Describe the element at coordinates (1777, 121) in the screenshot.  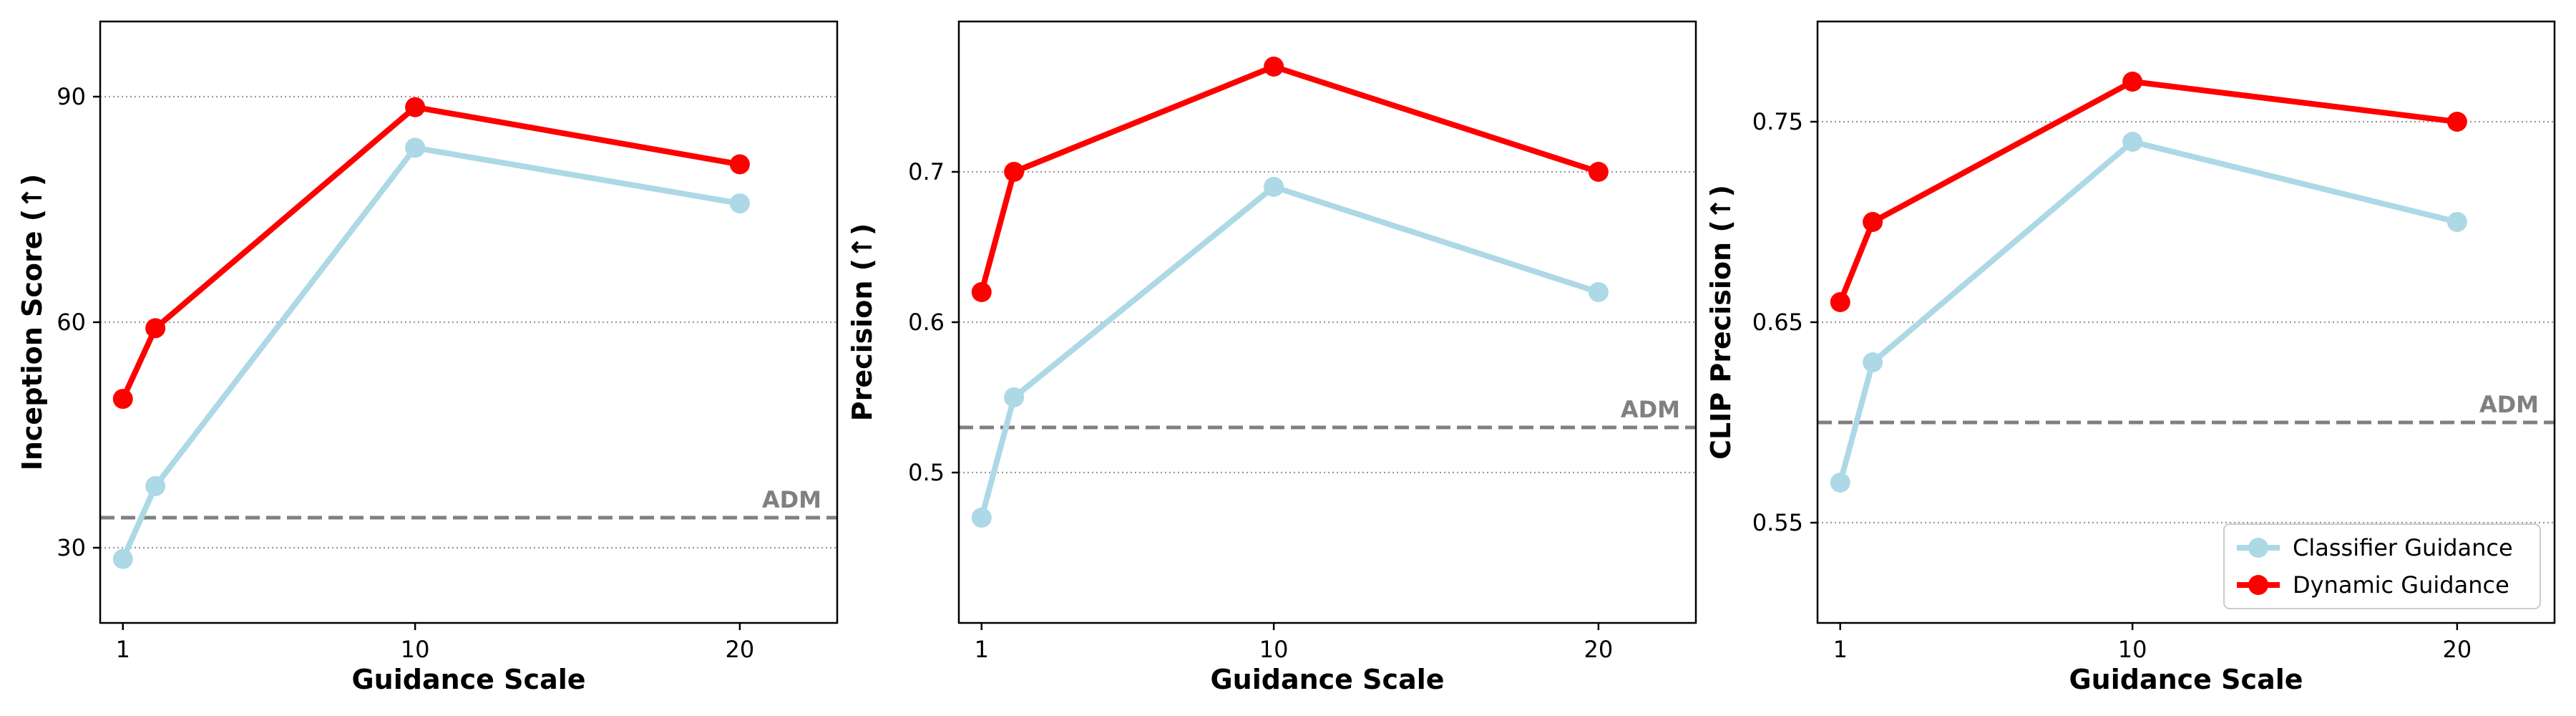
I see `y-tick-label-2: 0.75` at that location.